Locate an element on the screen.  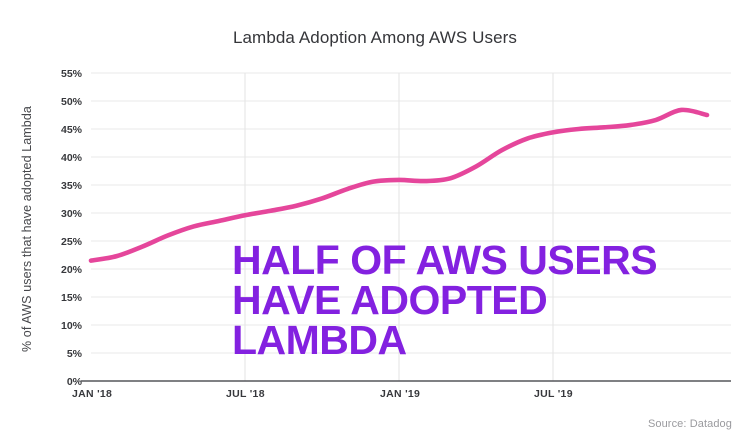
x-tick-label: JUL '18 is located at coordinates (245, 394).